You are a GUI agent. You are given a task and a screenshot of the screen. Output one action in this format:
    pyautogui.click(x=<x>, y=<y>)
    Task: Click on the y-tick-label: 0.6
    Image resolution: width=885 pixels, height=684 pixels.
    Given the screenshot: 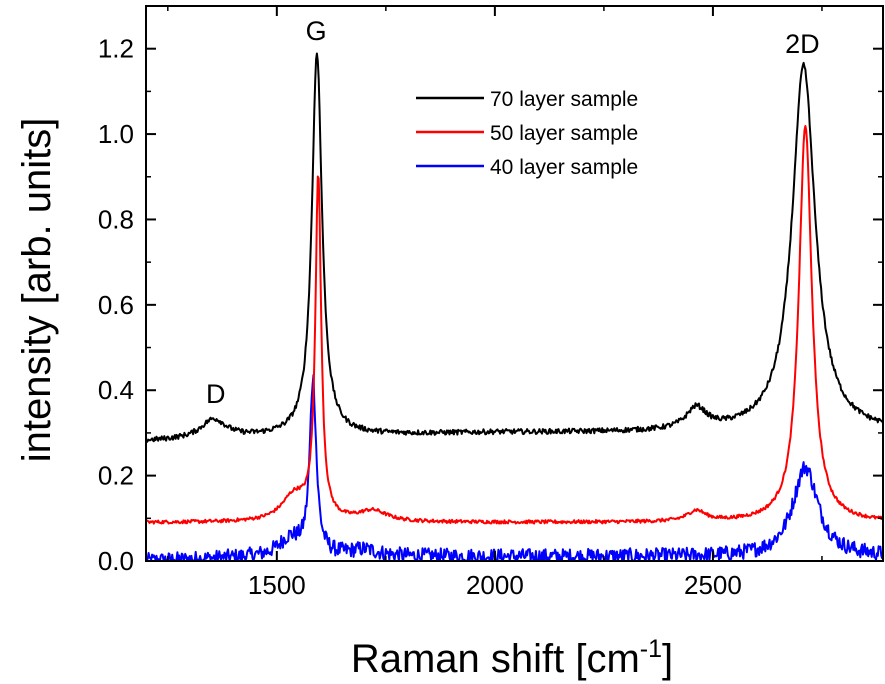 What is the action you would take?
    pyautogui.click(x=116, y=305)
    